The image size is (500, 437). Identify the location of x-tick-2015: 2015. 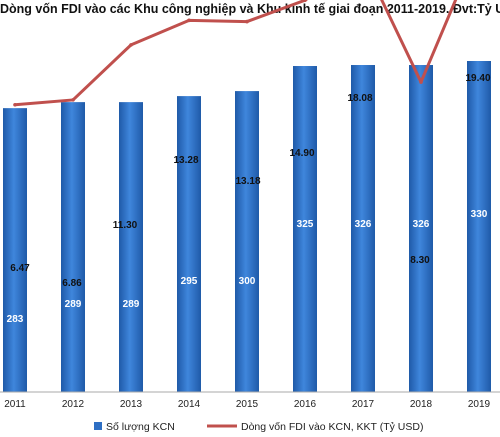
(247, 404).